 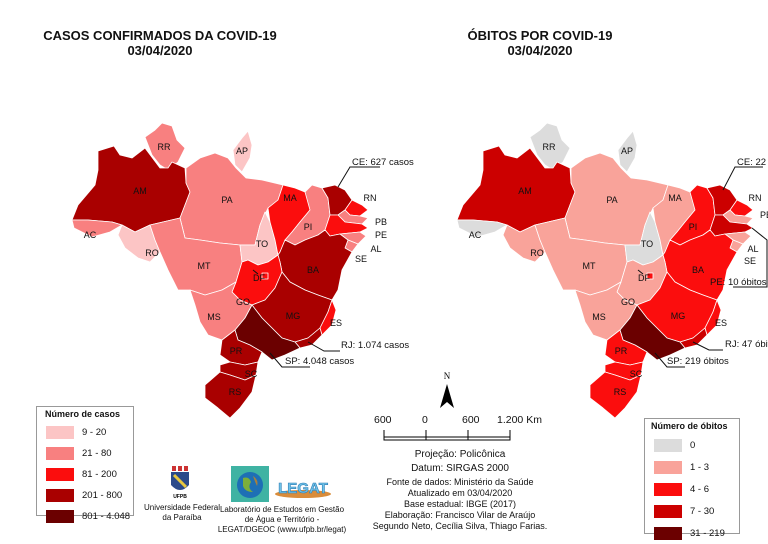 I want to click on svg-text: ES, so click(x=336, y=323).